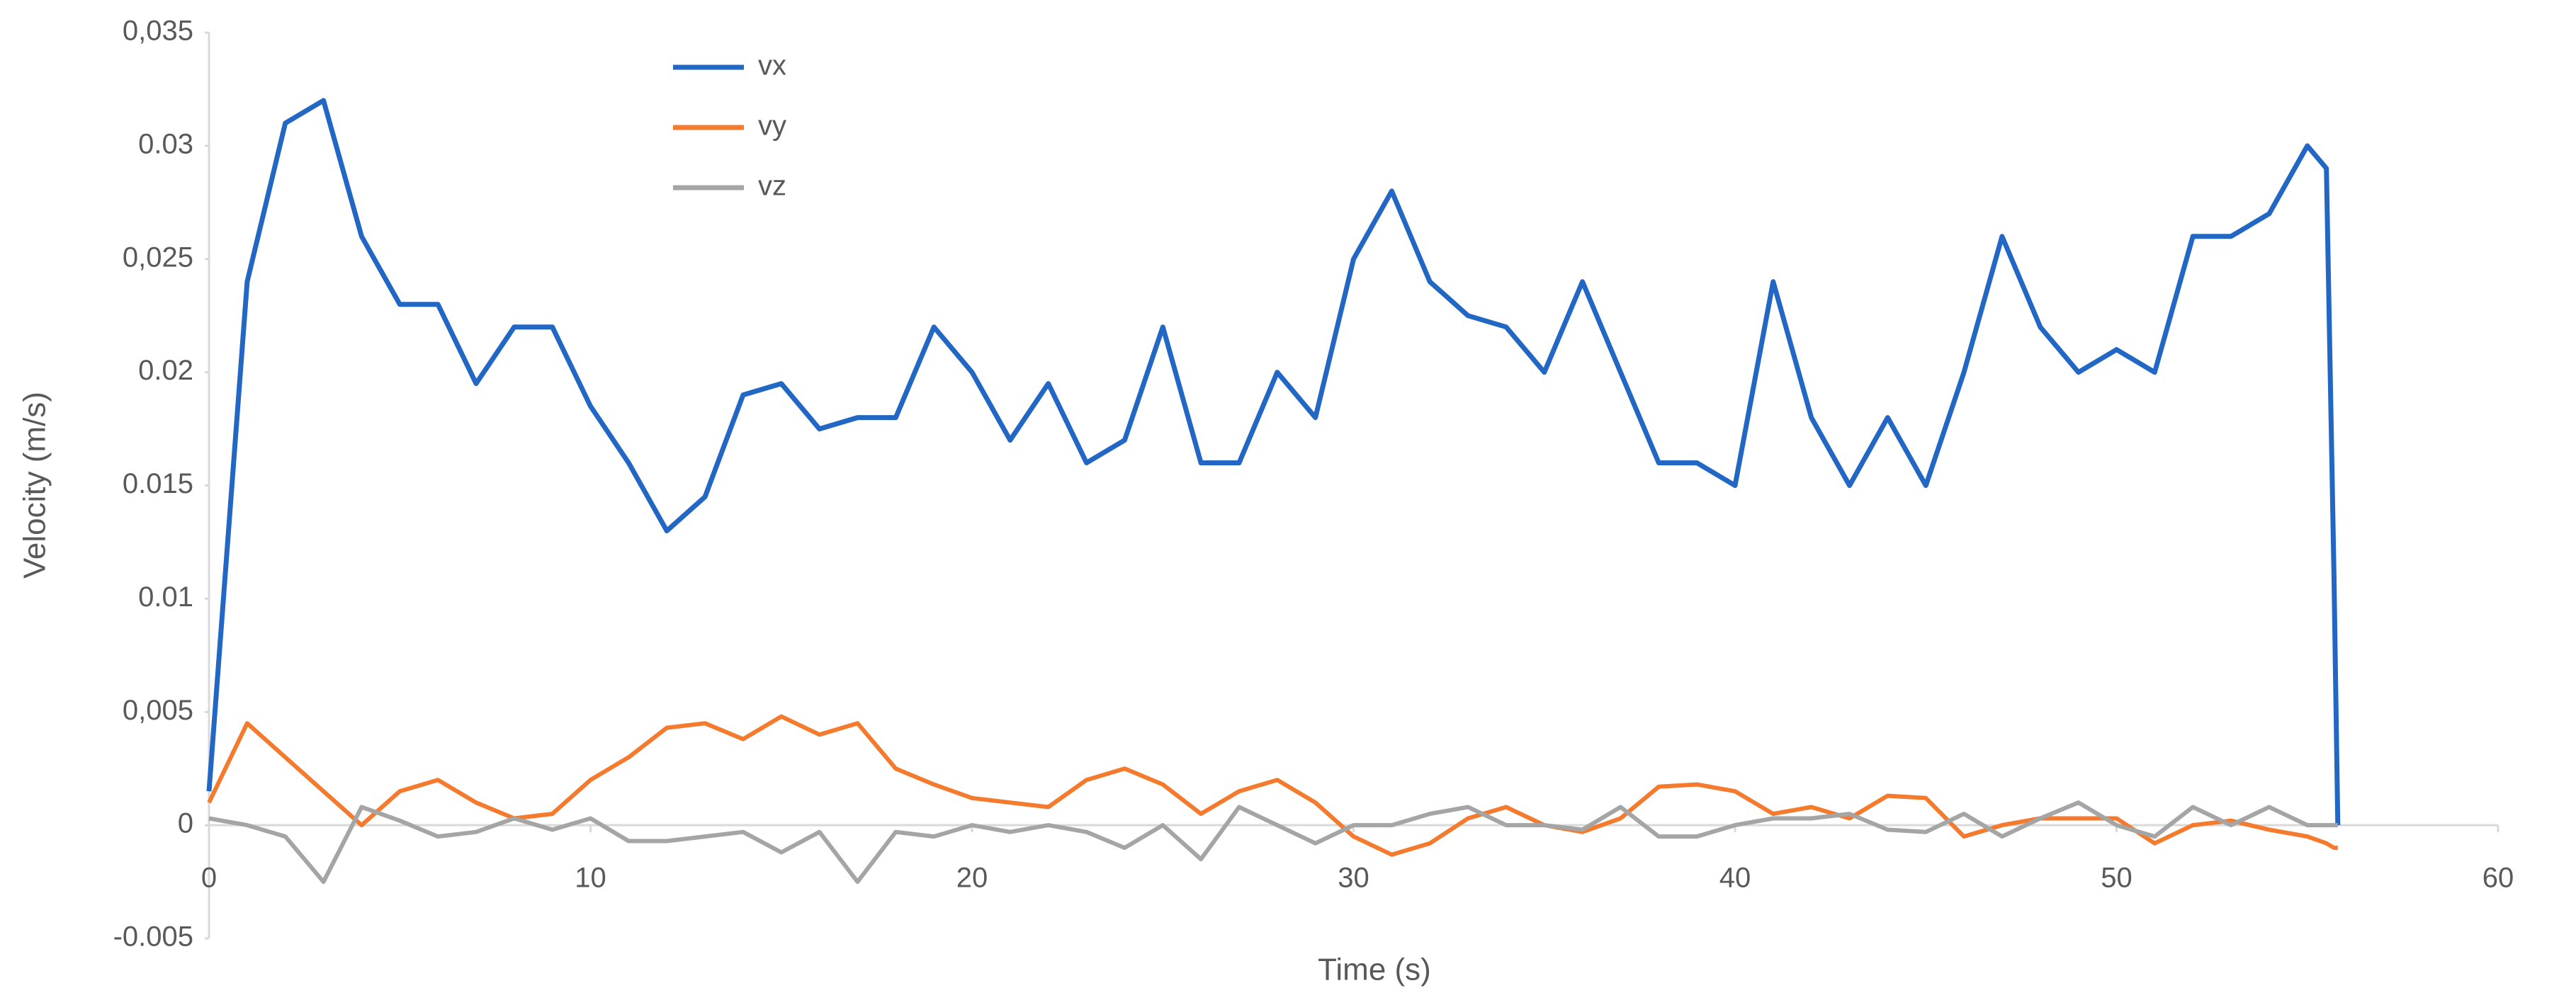 Image resolution: width=2576 pixels, height=1005 pixels. I want to click on y-tick-label: 0,005, so click(158, 710).